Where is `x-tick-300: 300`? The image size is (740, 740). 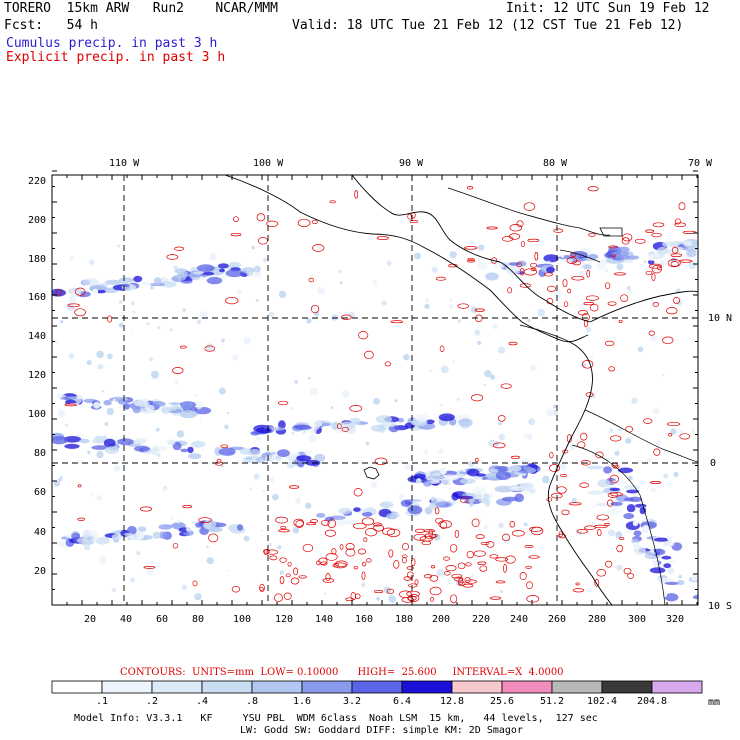
x-tick-300: 300 is located at coordinates (637, 619).